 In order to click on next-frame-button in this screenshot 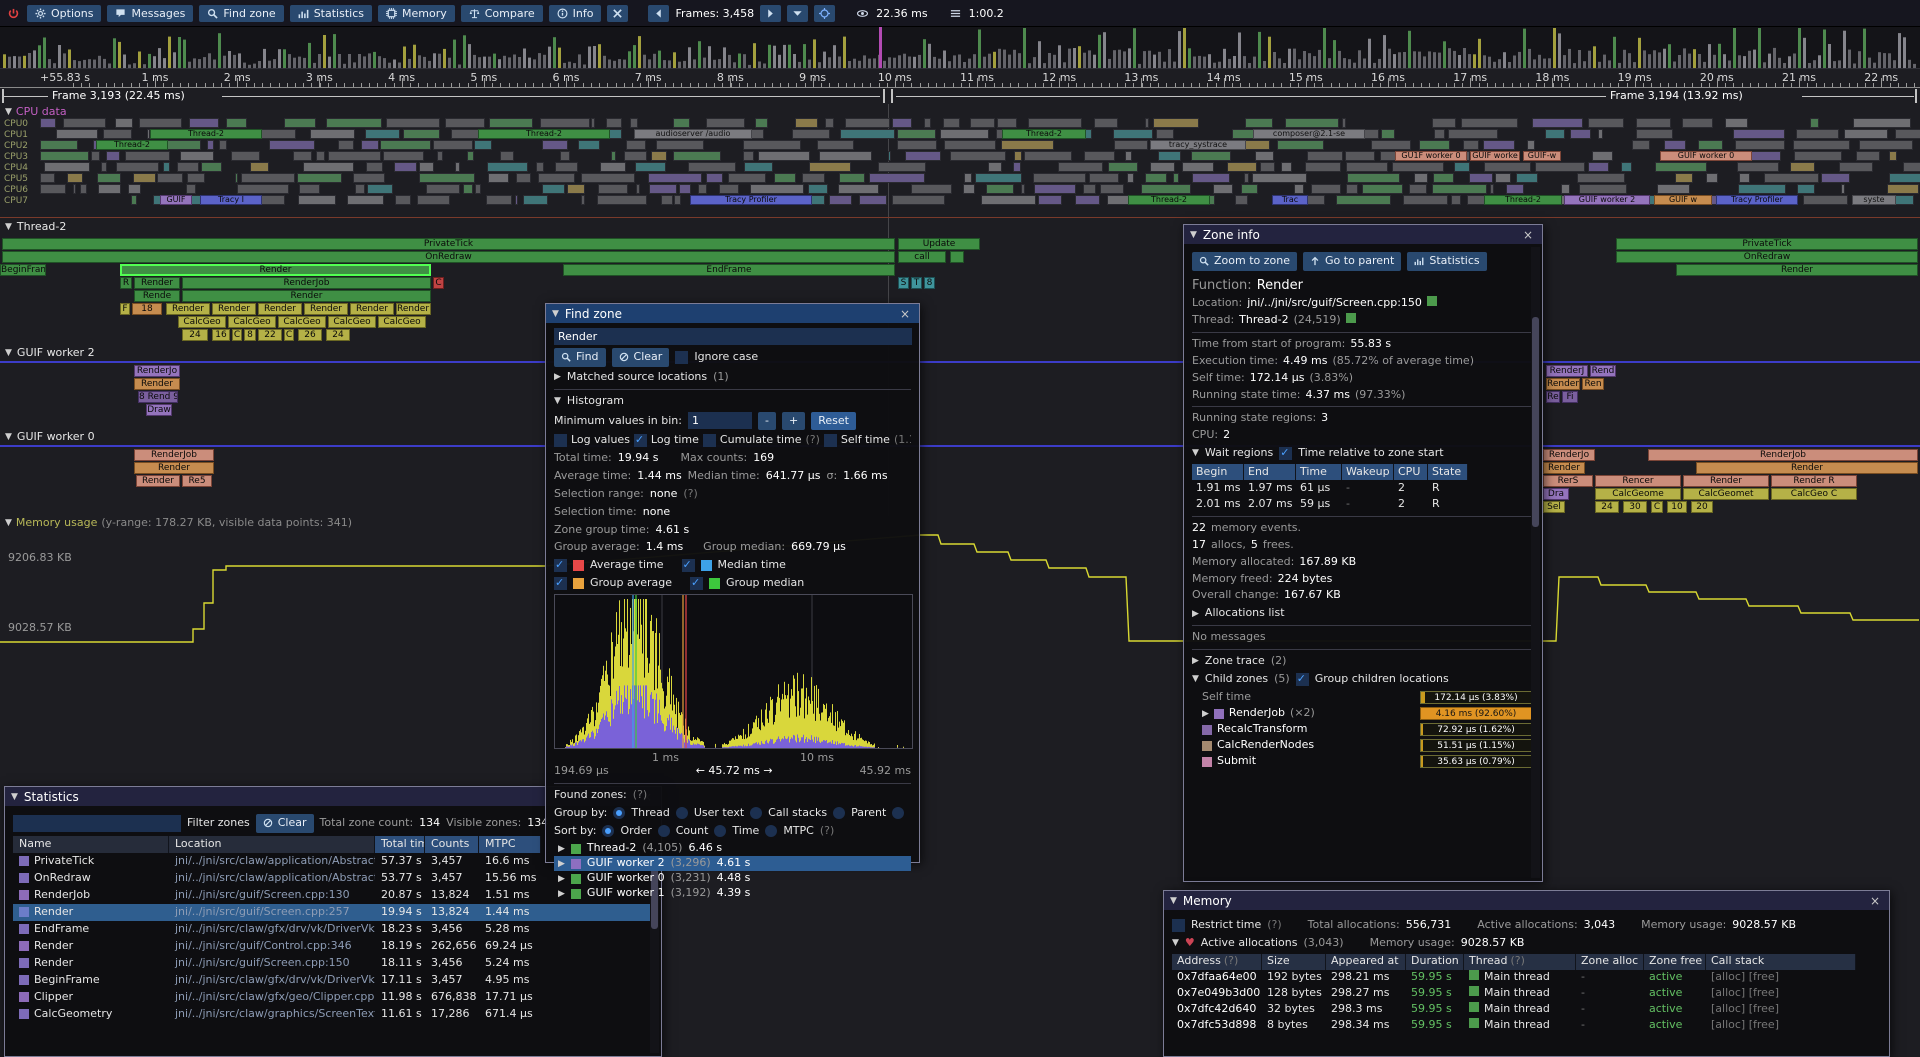, I will do `click(771, 13)`.